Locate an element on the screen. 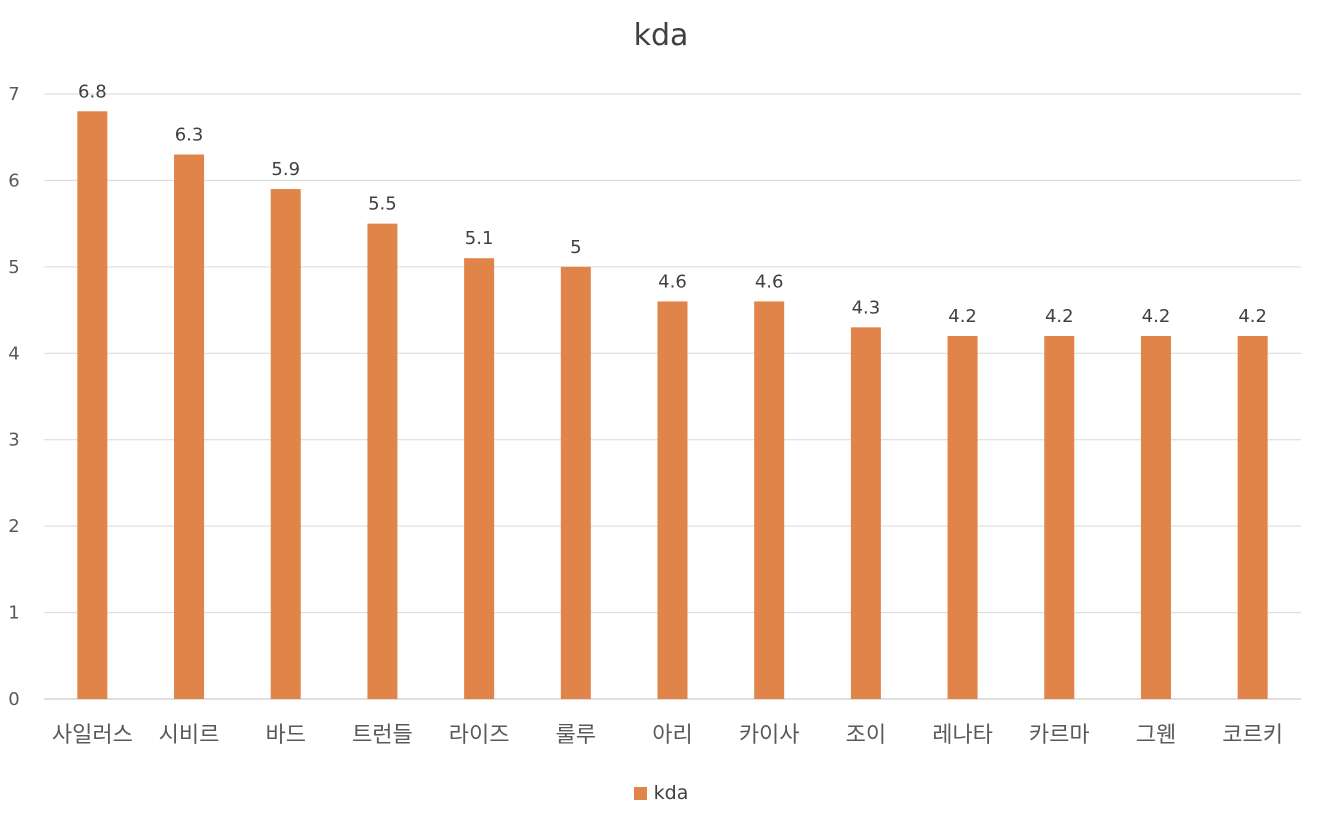 The height and width of the screenshot is (824, 1322). x-tick-label: 코르키 is located at coordinates (1252, 735).